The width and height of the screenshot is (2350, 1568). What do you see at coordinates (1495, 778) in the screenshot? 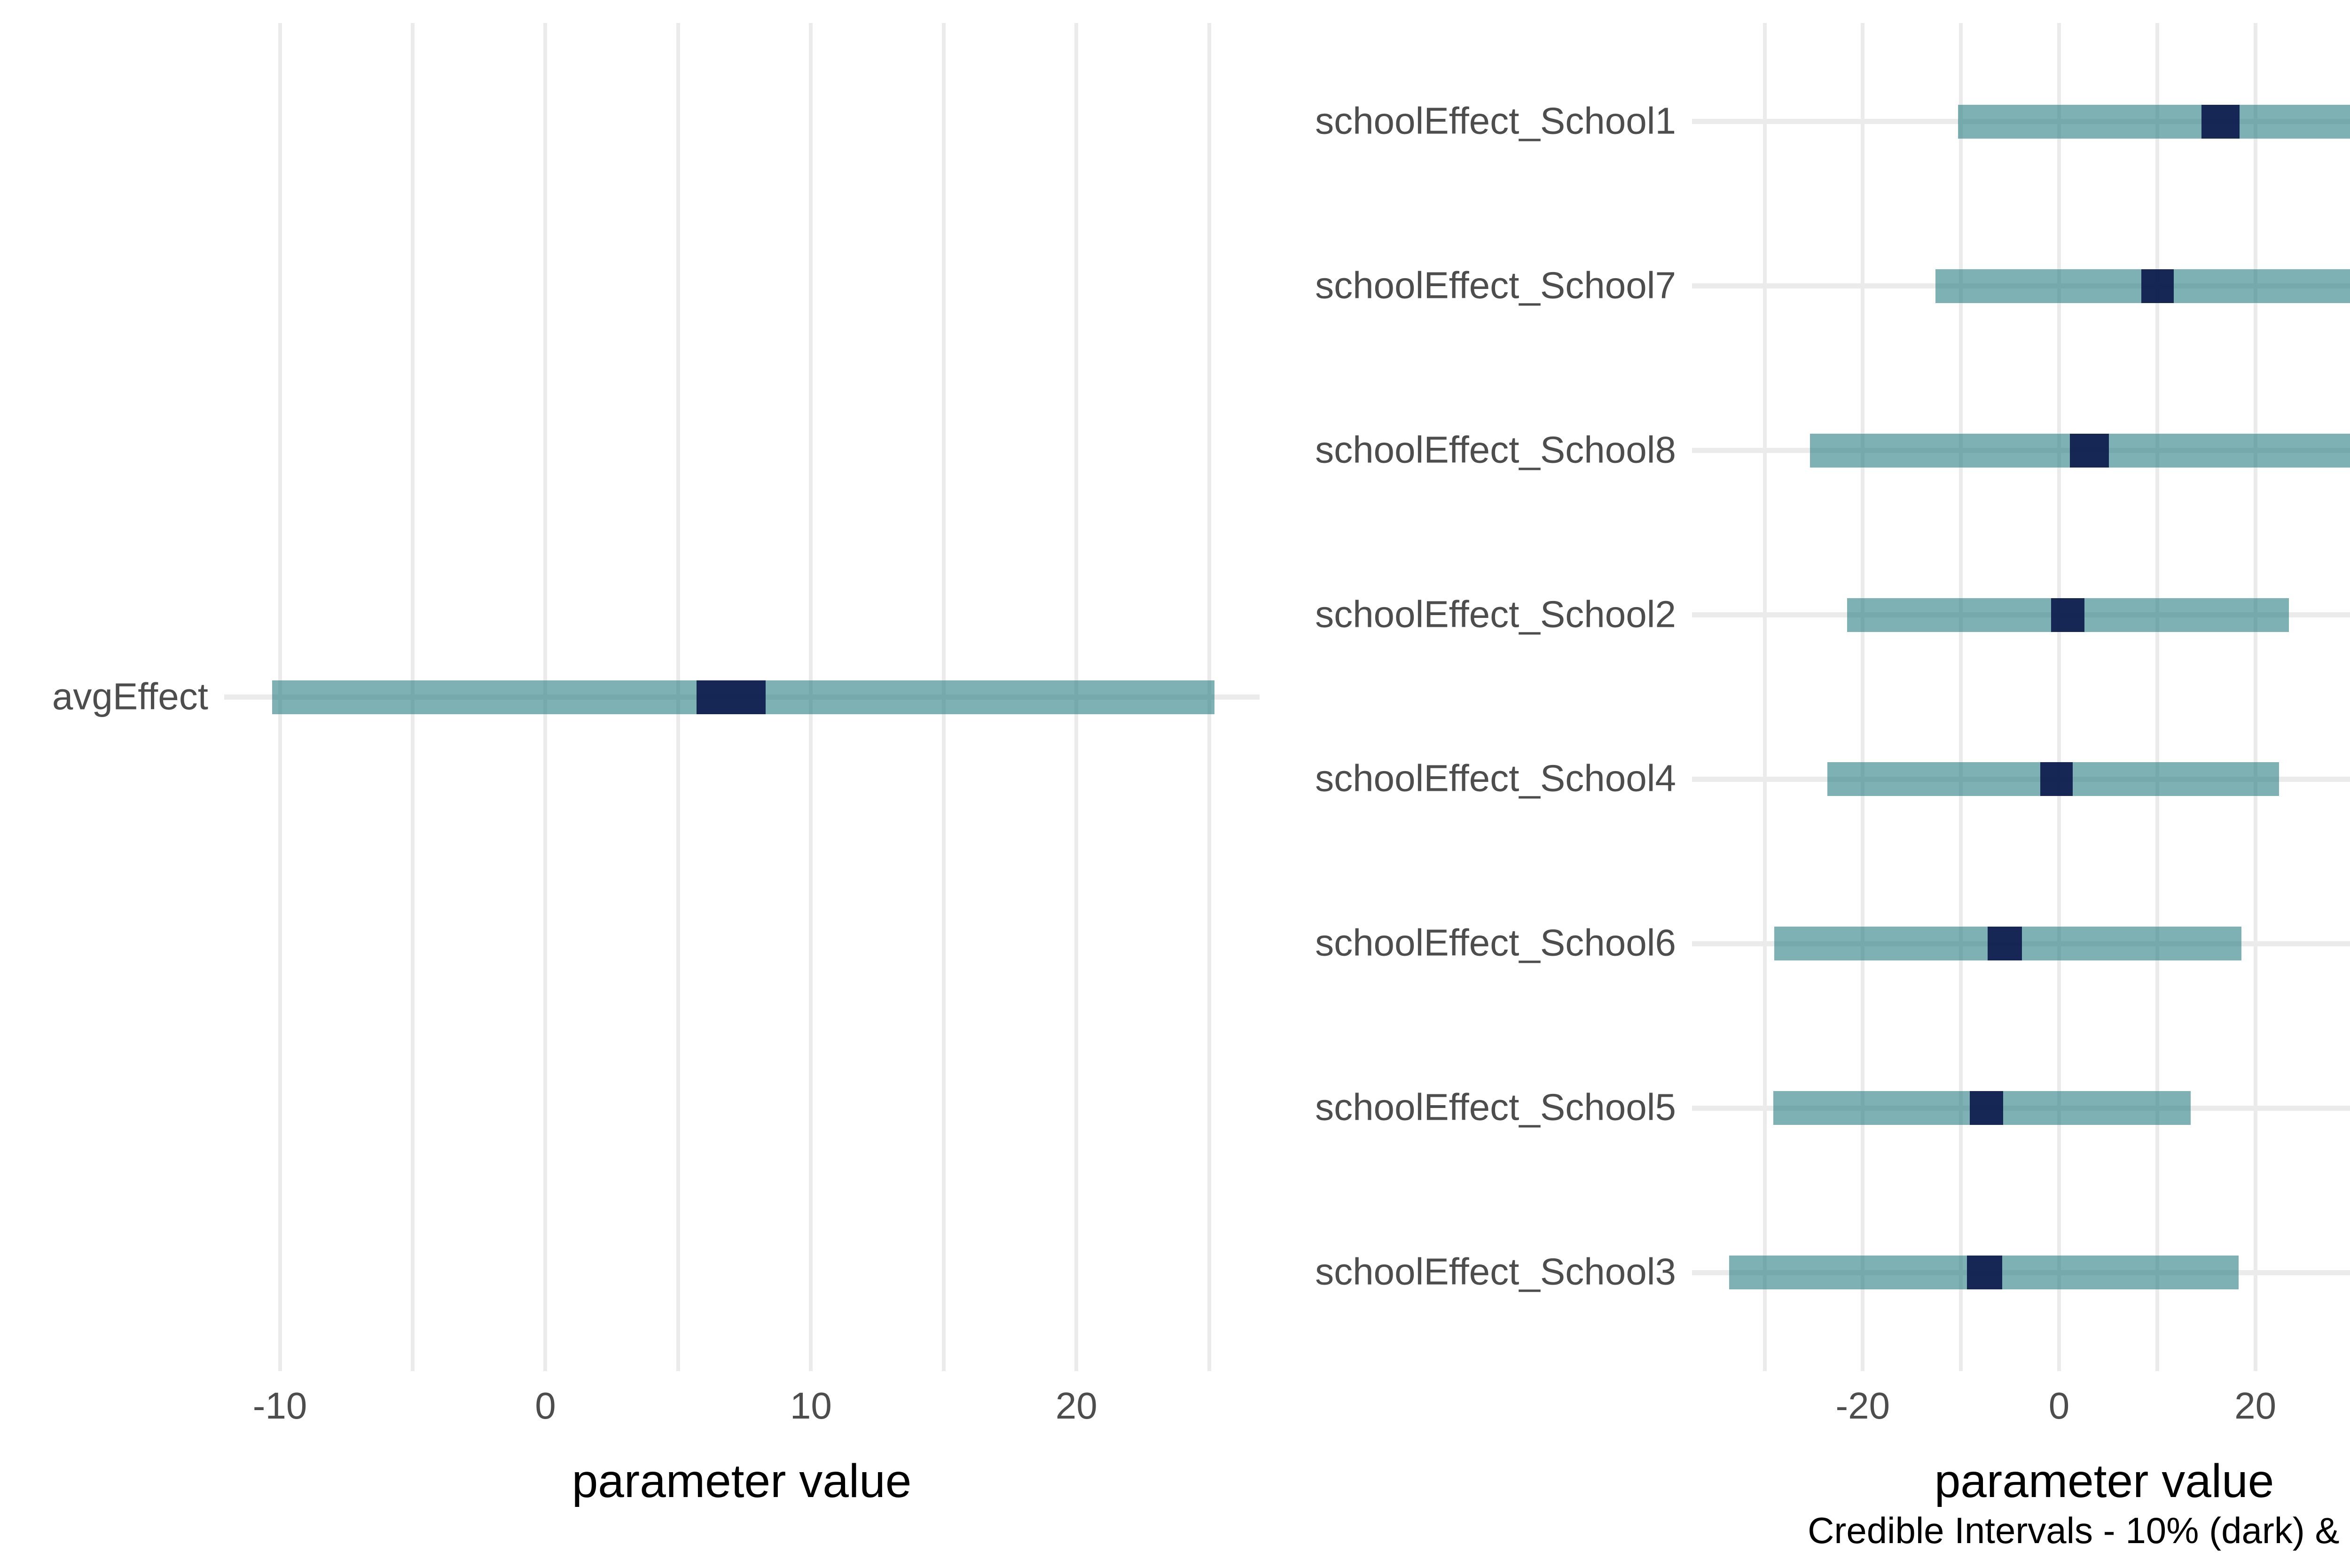
I see `y-axis-label: schoolEffect_School4` at bounding box center [1495, 778].